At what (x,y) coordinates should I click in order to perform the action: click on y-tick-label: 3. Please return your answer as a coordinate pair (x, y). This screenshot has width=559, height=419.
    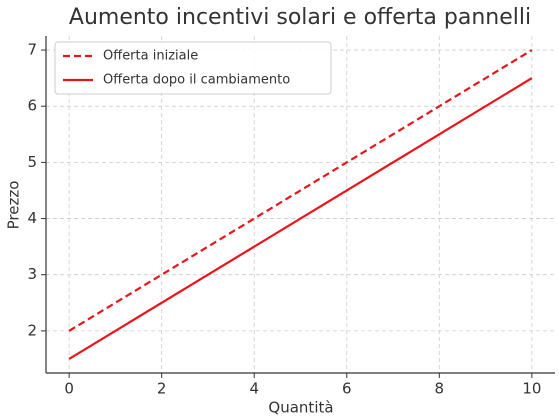
    Looking at the image, I should click on (32, 274).